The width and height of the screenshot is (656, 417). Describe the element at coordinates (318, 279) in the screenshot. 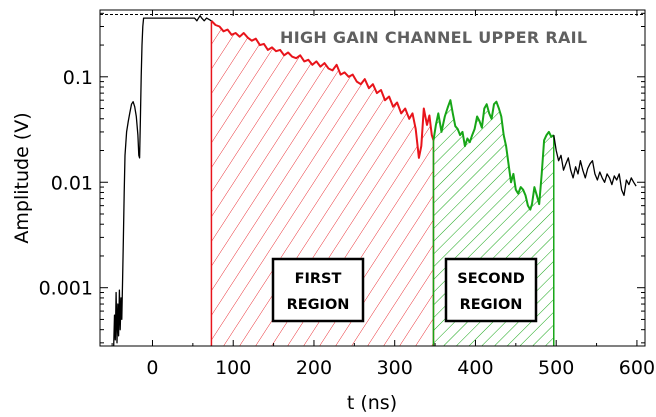

I see `region-label-line1: FIRST` at that location.